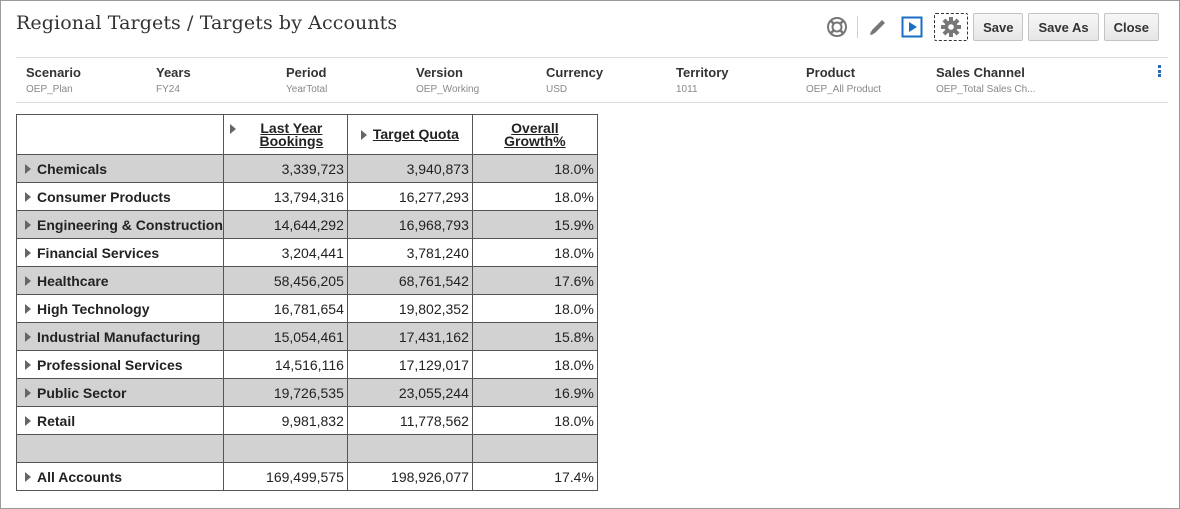  I want to click on data-cell: 9,981,832, so click(285, 420).